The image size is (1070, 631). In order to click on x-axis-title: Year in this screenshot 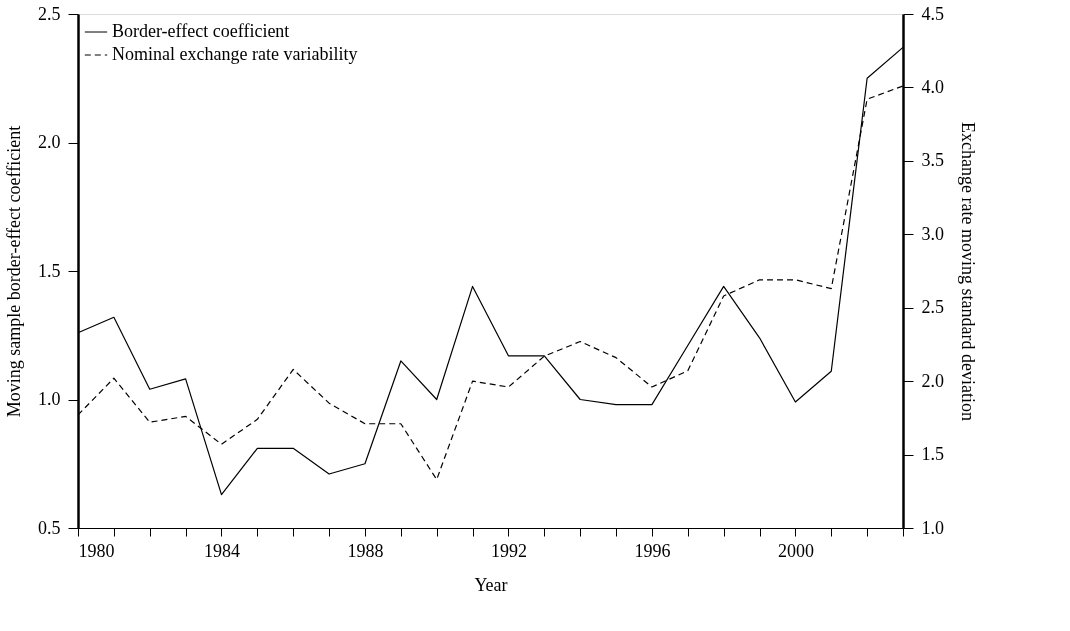, I will do `click(491, 584)`.